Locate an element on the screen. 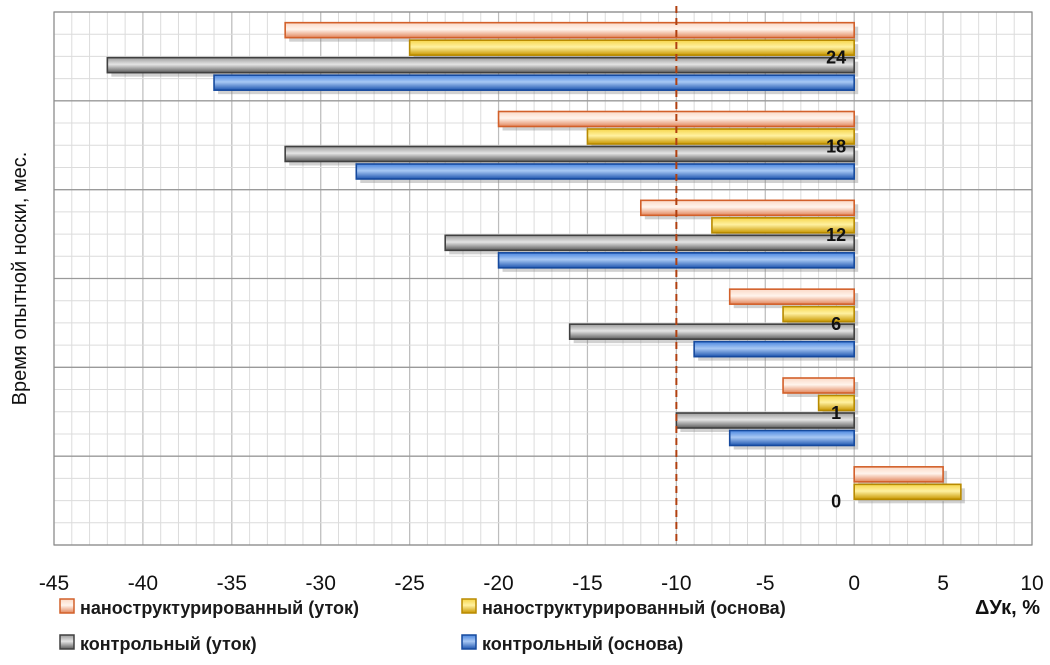  x-tick-label: -30 is located at coordinates (321, 583).